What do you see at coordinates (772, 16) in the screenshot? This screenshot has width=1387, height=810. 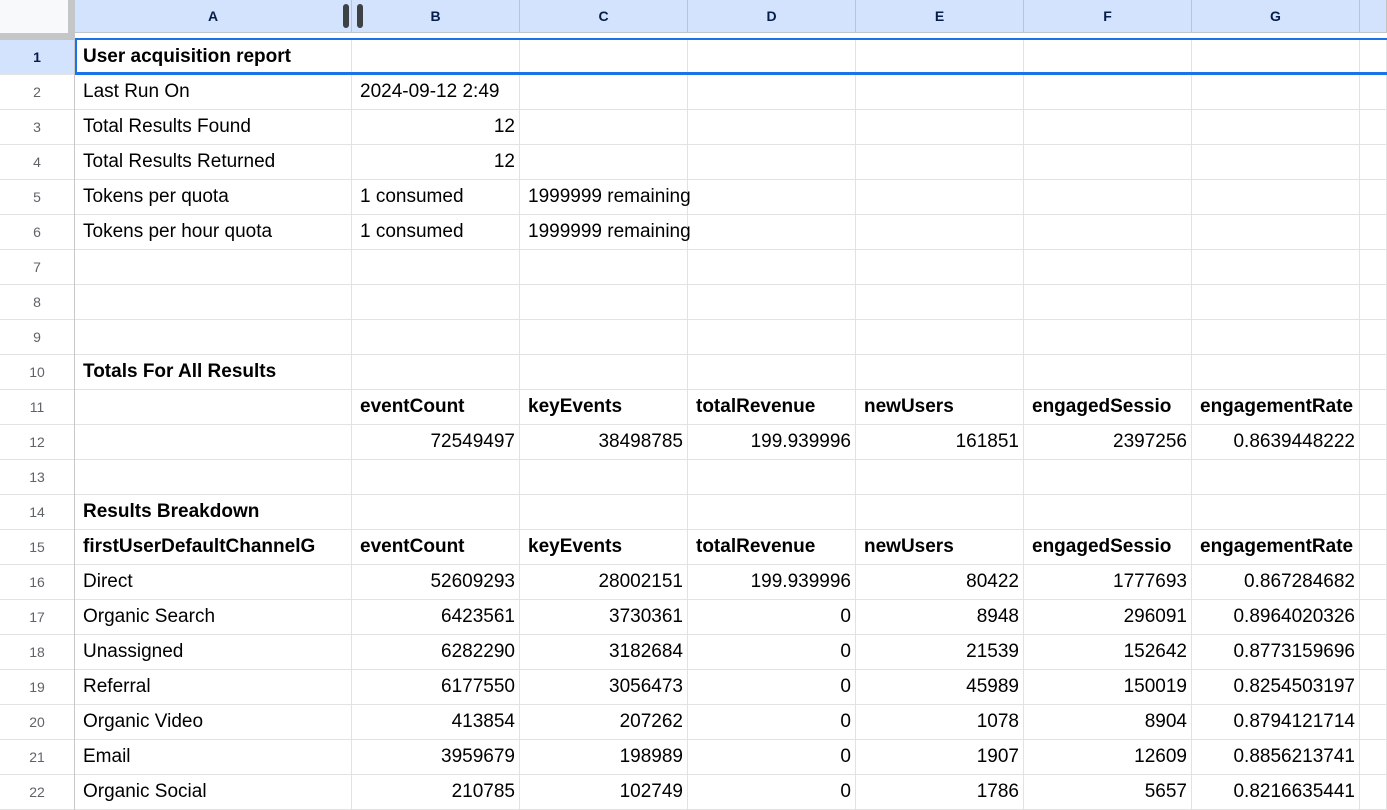 I see `column-header-D: D` at bounding box center [772, 16].